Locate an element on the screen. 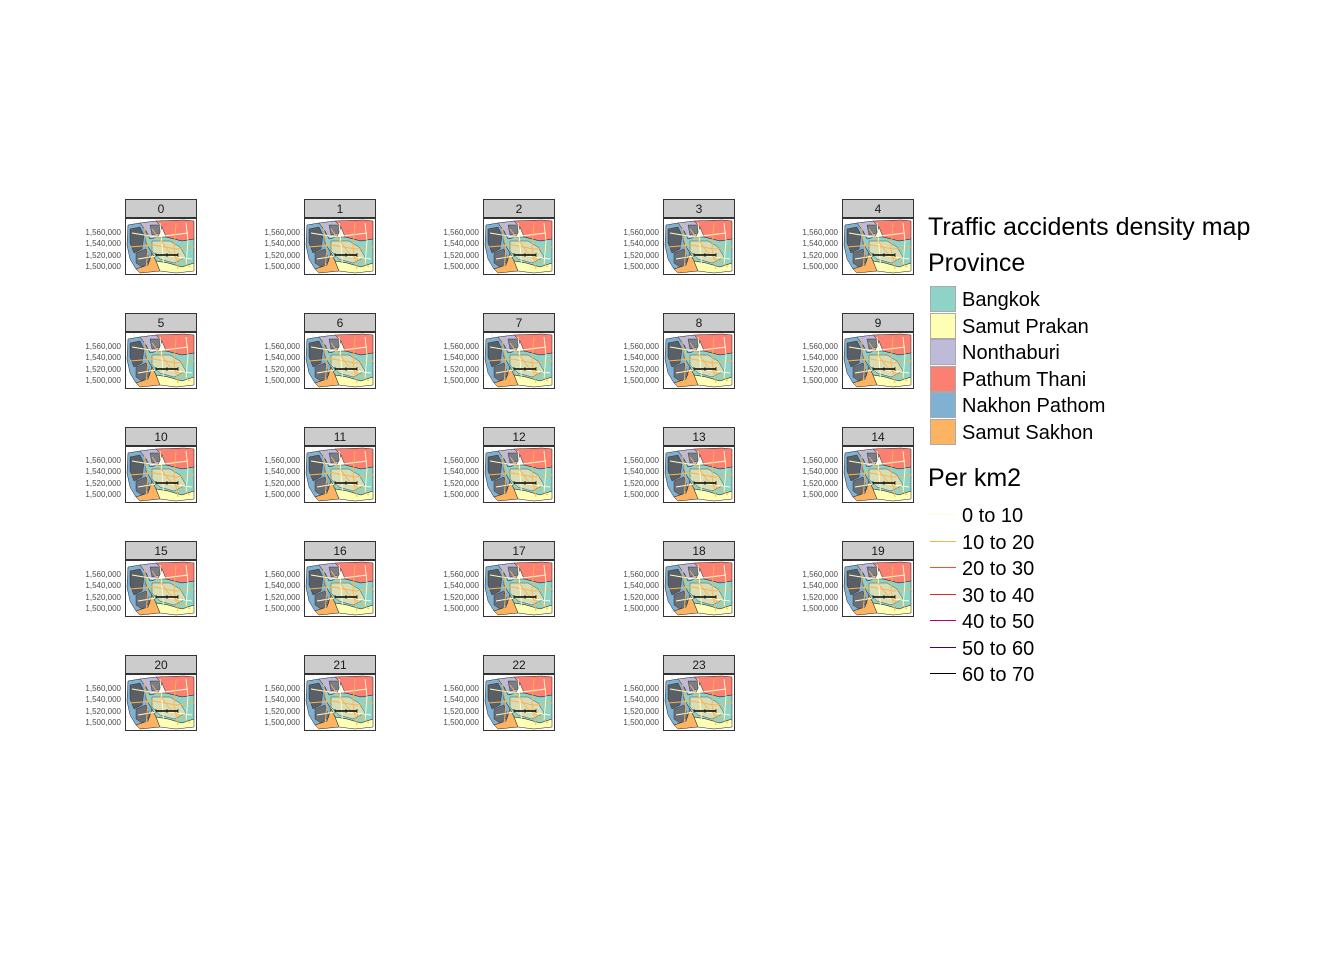 This screenshot has height=960, width=1344. facet-strip-label: 11 is located at coordinates (340, 436).